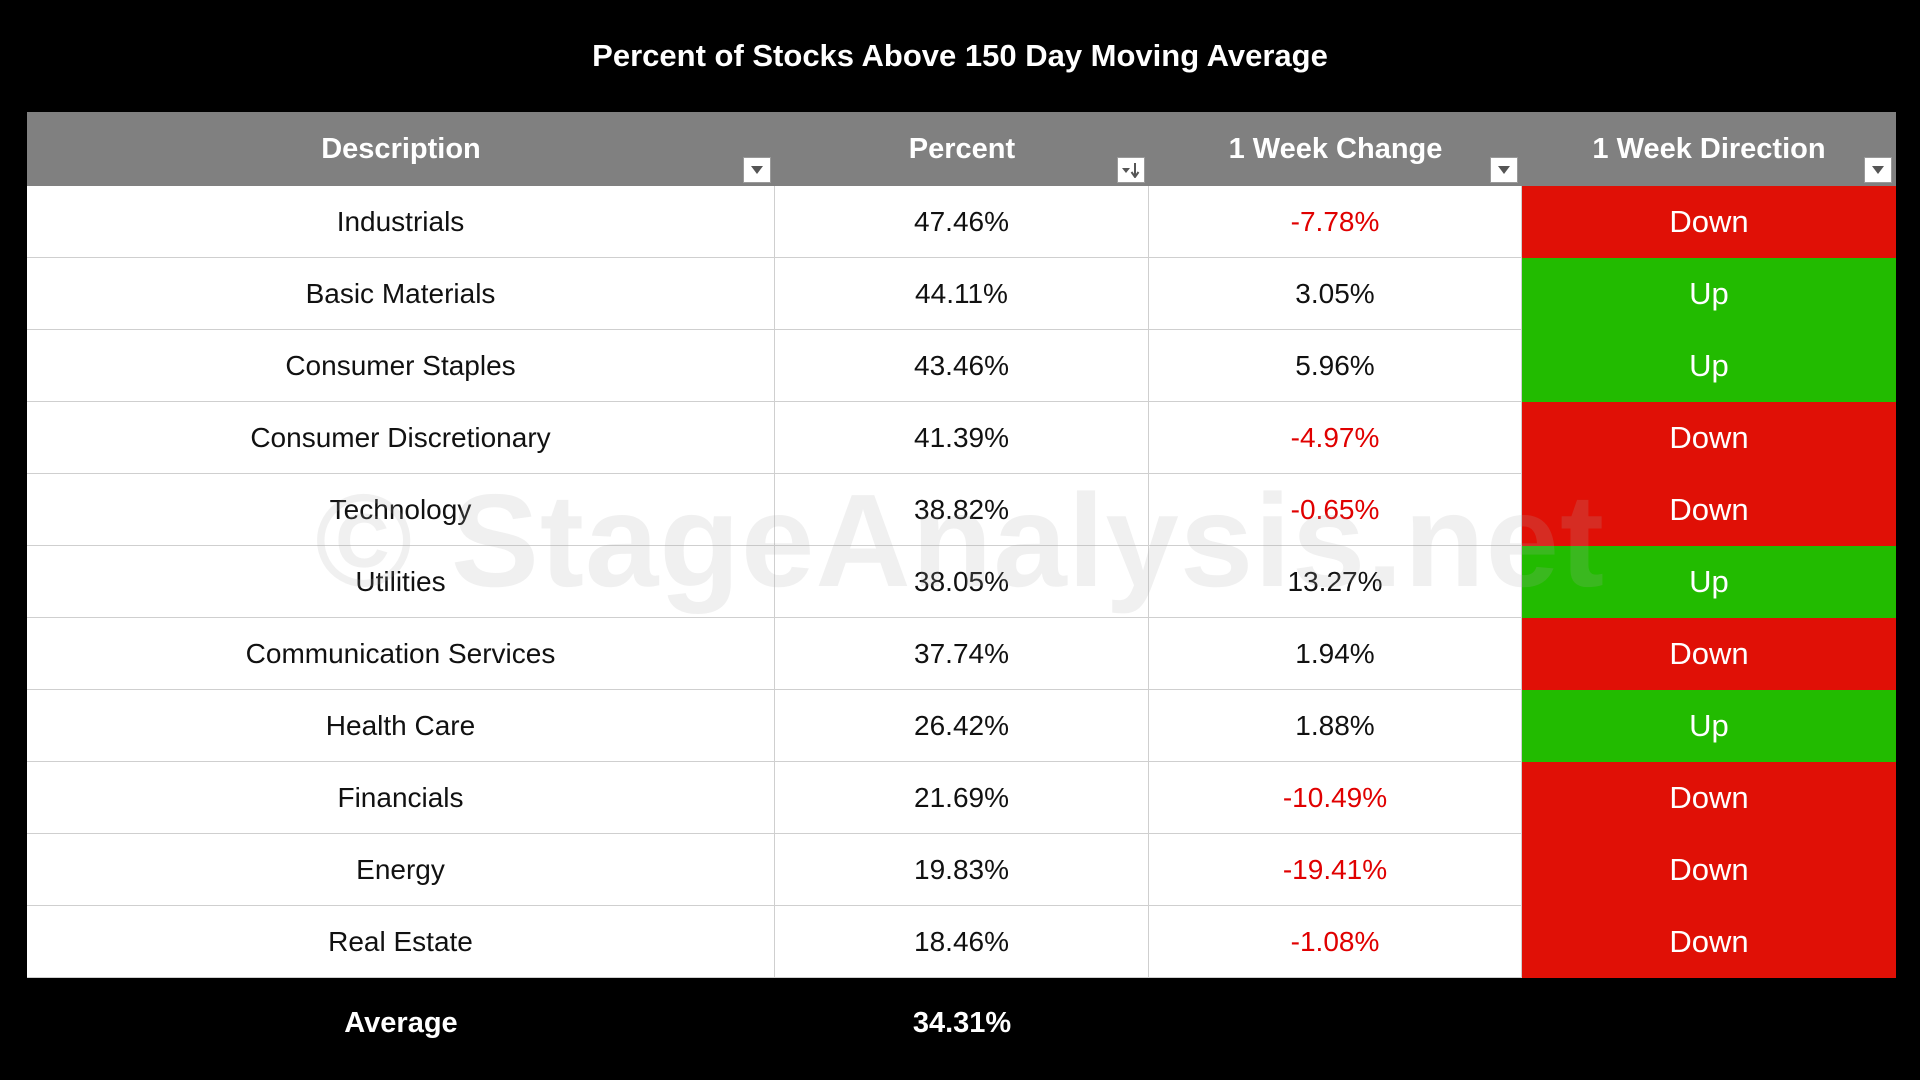  Describe the element at coordinates (401, 222) in the screenshot. I see `cell-description: Industrials` at that location.